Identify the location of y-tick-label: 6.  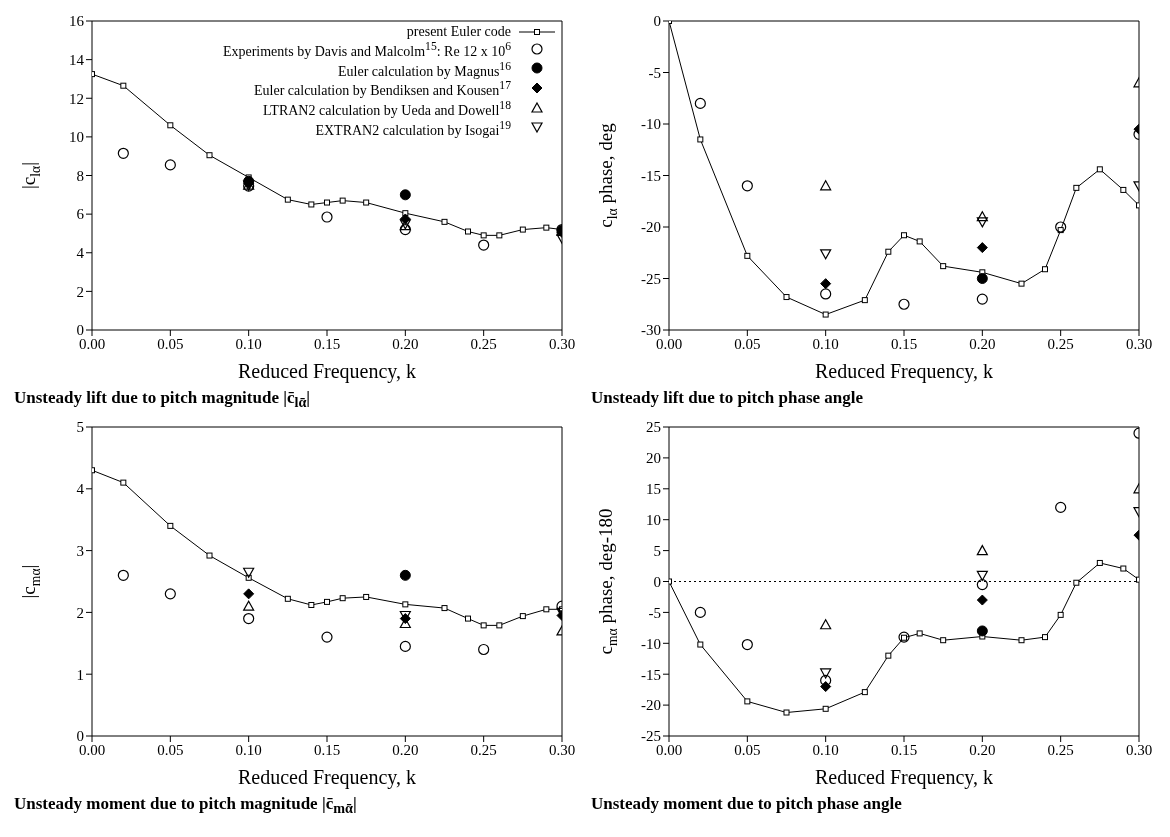
(80, 214).